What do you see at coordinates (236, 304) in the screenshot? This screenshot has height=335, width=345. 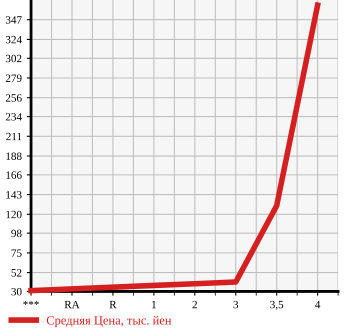 I see `x-tick-label: 3` at bounding box center [236, 304].